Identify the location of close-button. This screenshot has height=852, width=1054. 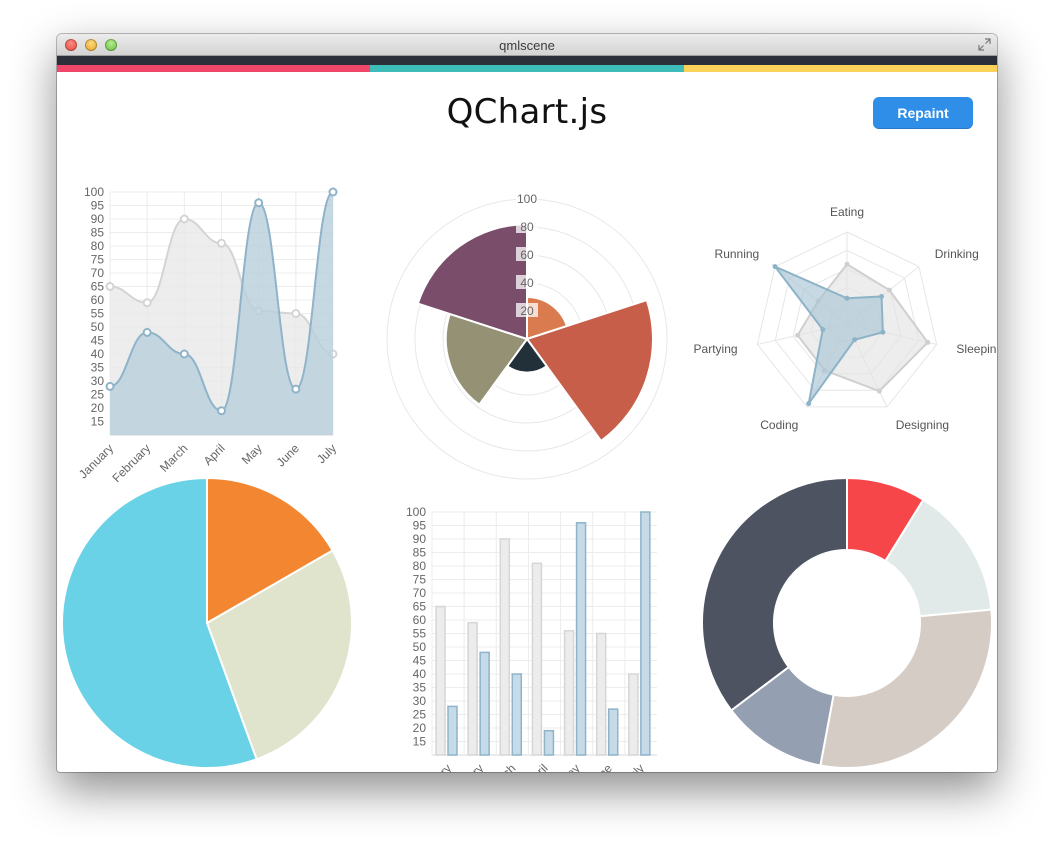
(71, 45).